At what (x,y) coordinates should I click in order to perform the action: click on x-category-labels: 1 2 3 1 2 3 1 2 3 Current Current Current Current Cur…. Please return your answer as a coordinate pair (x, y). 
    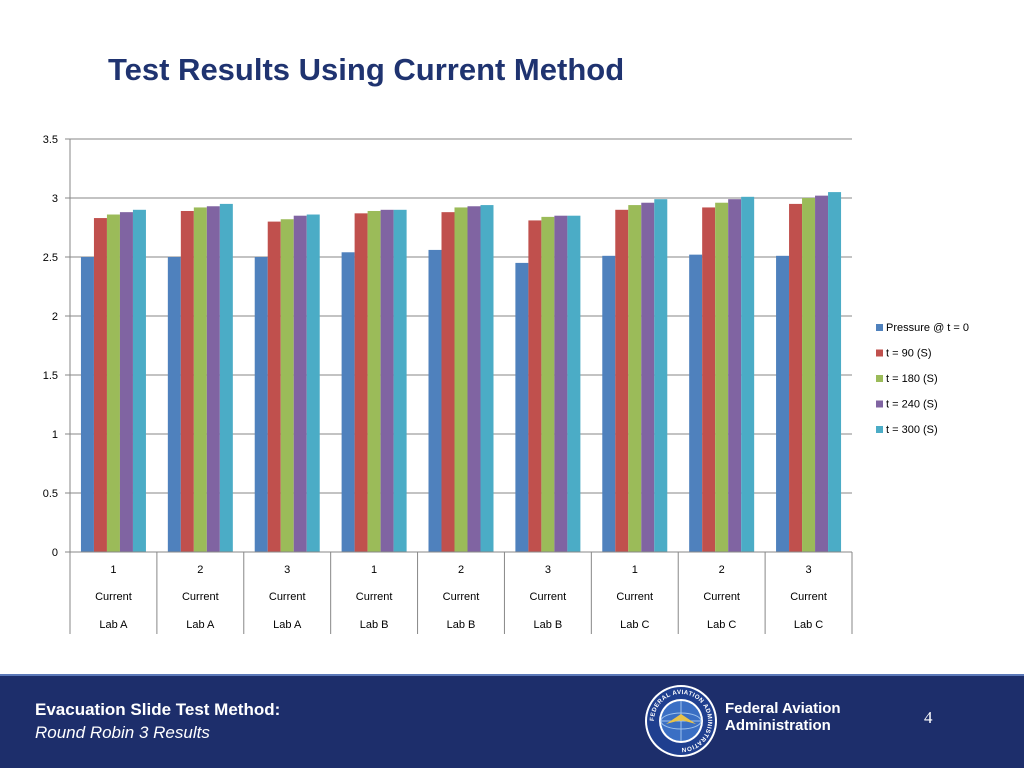
    Looking at the image, I should click on (461, 597).